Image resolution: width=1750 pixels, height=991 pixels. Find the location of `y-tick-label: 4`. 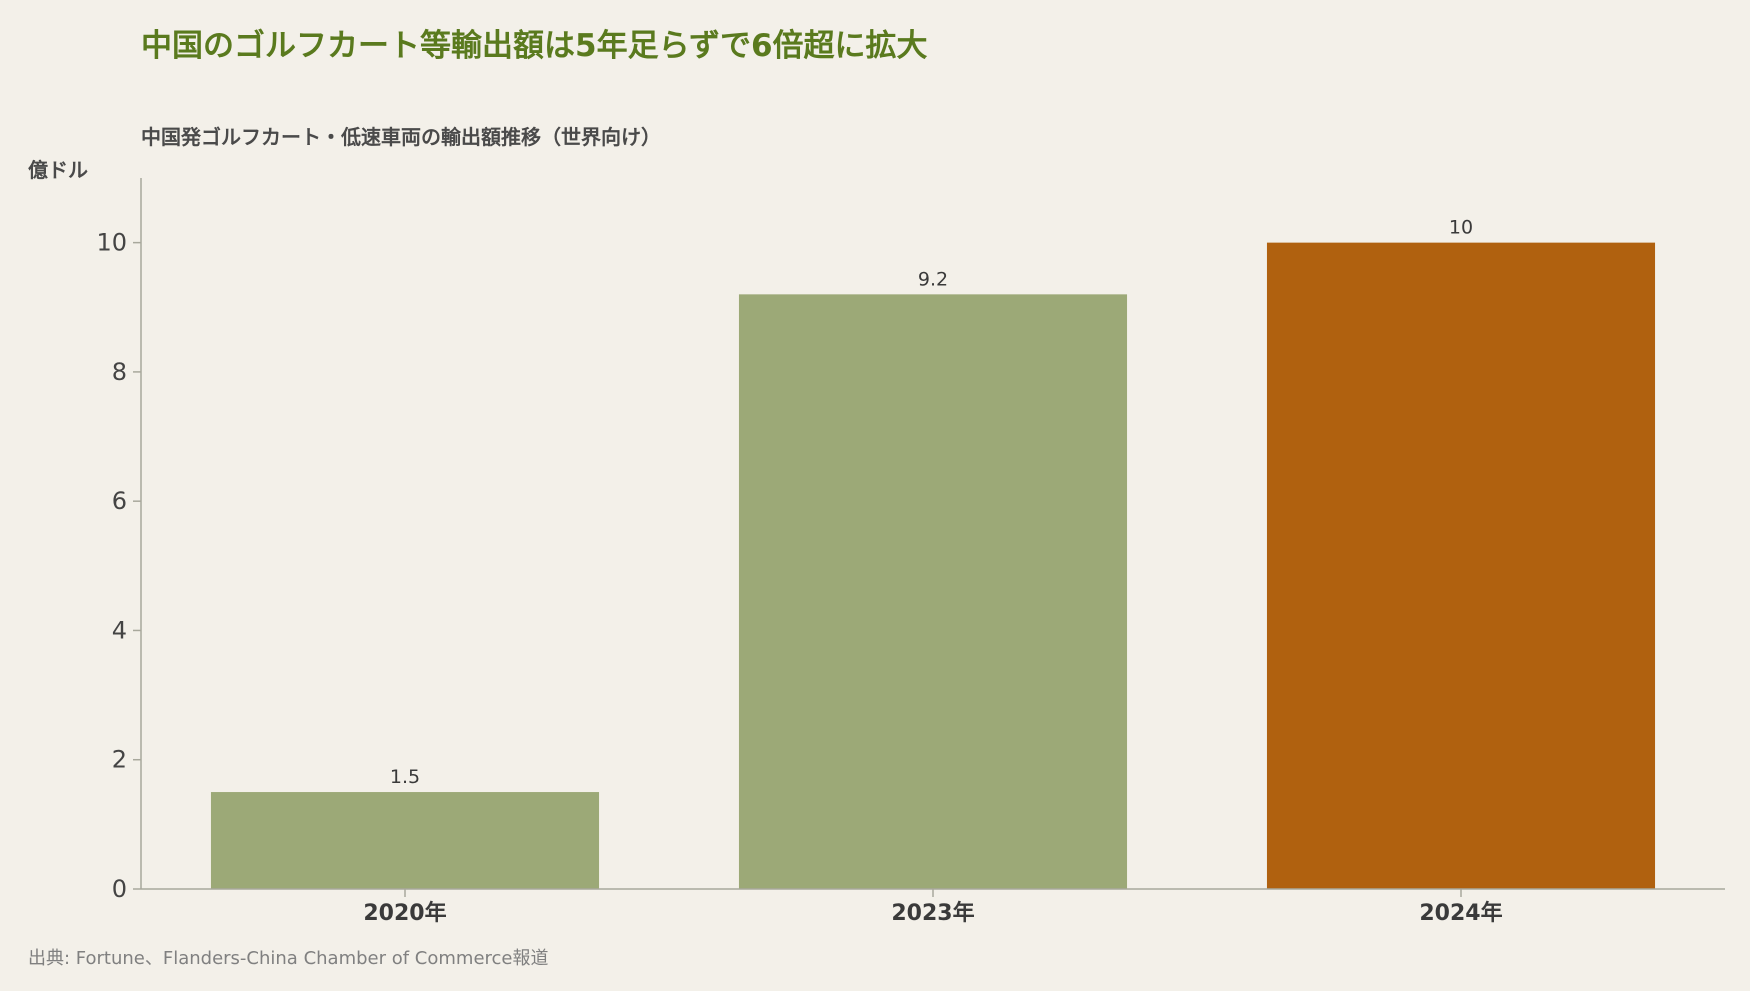

y-tick-label: 4 is located at coordinates (119, 630).